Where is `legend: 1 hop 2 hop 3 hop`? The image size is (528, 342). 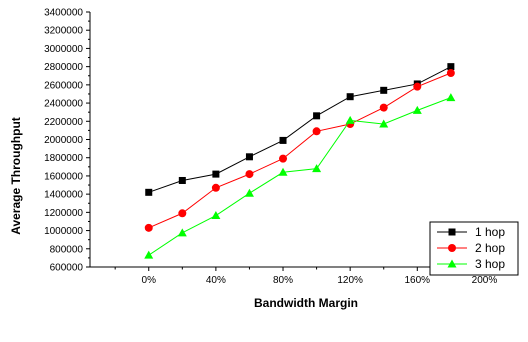
legend: 1 hop 2 hop 3 hop is located at coordinates (474, 248).